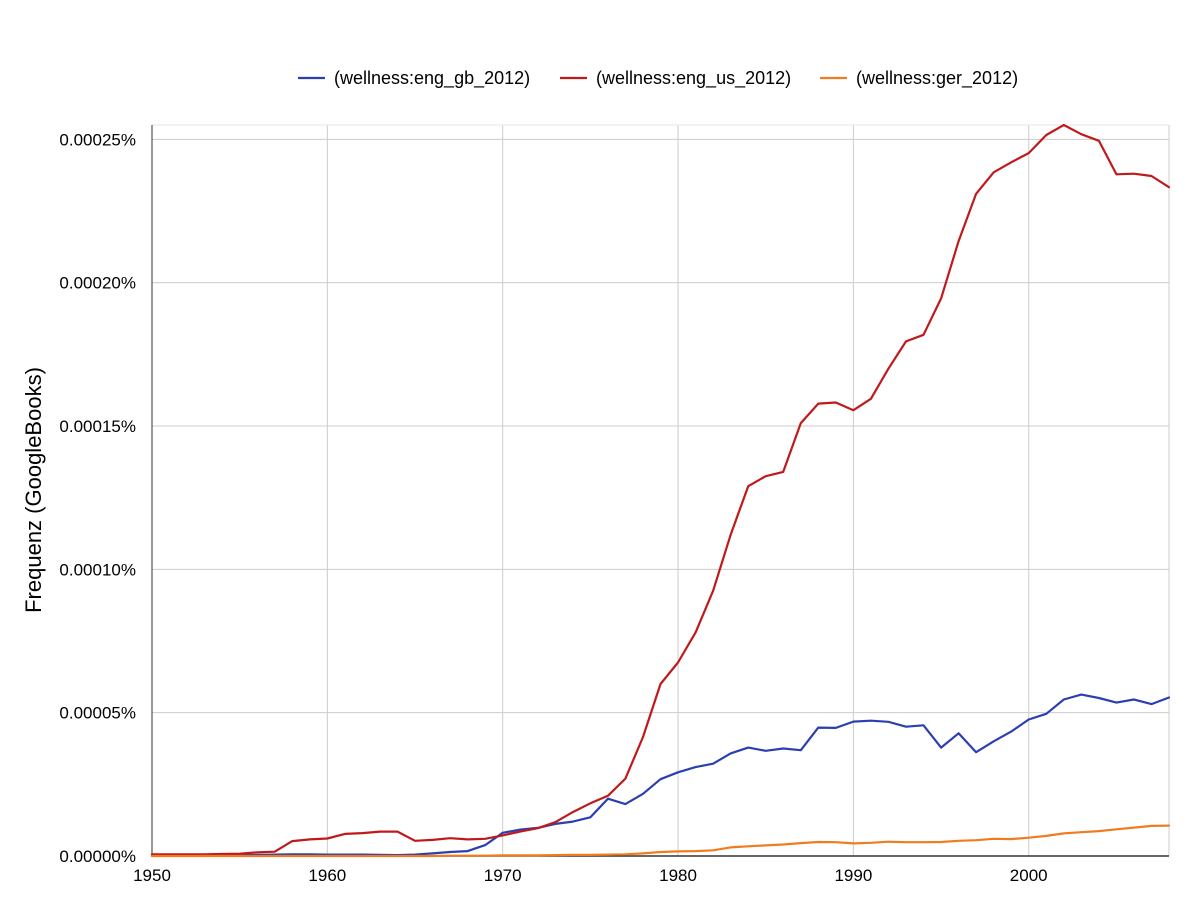  I want to click on y-tick-label: 0.00000%, so click(97, 856).